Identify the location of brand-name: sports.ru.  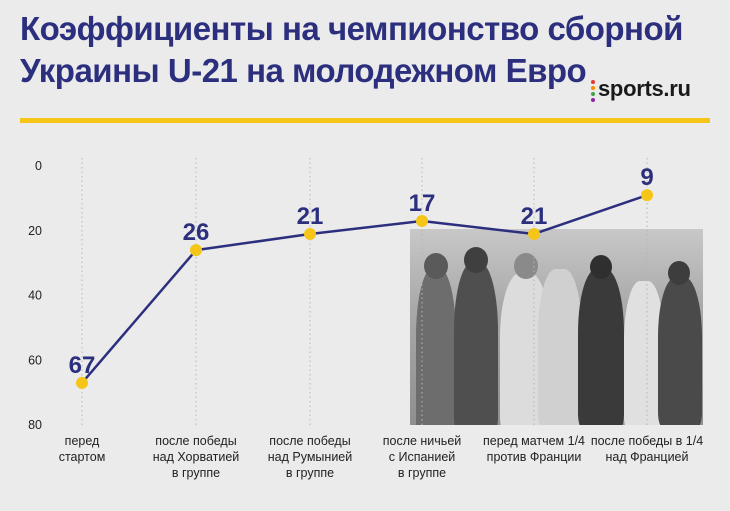
(644, 88).